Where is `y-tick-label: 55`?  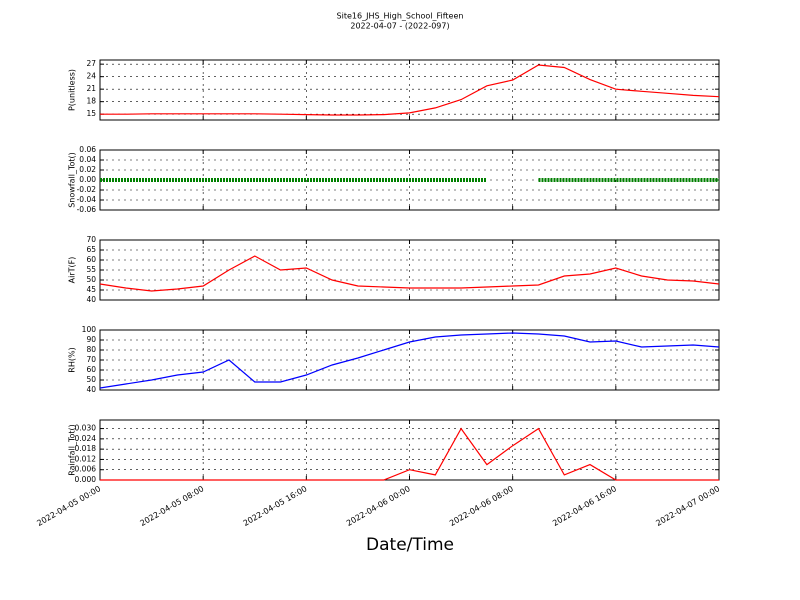 y-tick-label: 55 is located at coordinates (91, 269).